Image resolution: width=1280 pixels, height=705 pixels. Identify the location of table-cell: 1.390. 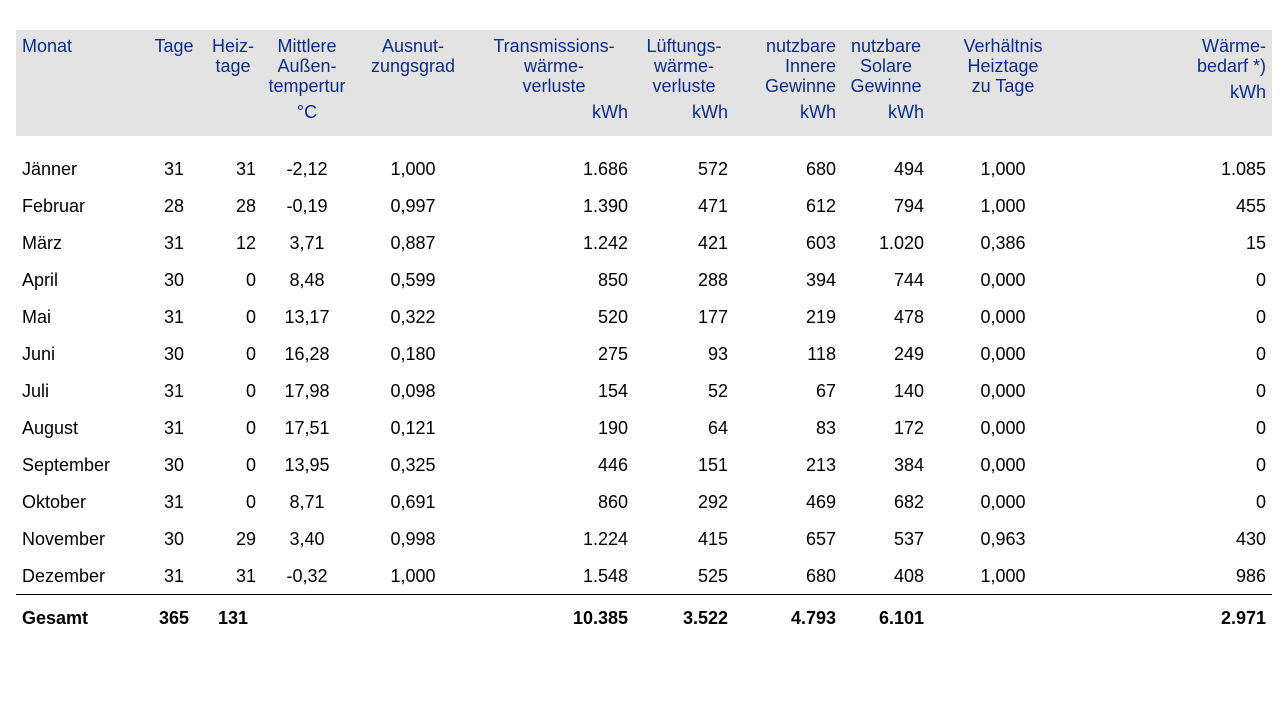
(605, 205).